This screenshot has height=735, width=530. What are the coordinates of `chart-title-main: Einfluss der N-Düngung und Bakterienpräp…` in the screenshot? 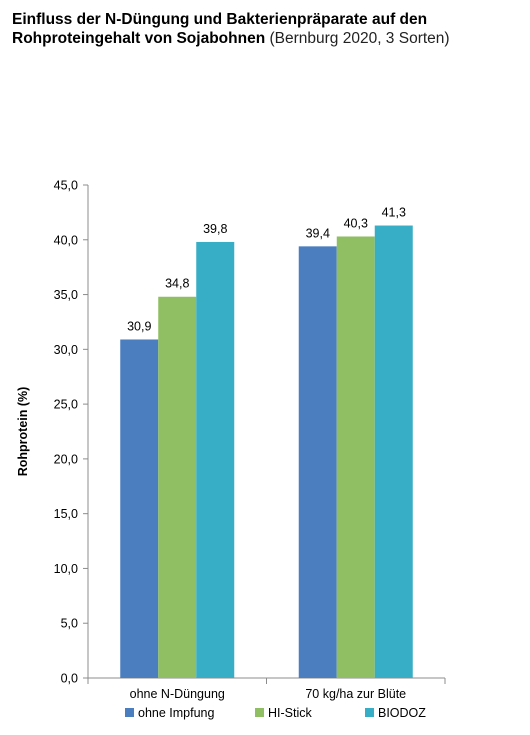 It's located at (220, 29).